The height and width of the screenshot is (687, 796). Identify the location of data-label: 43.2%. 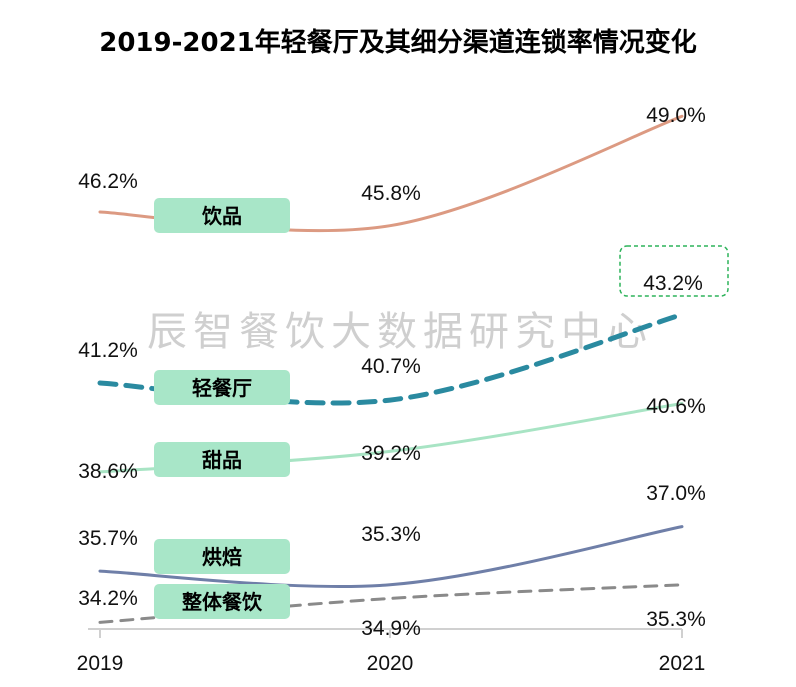
(673, 283).